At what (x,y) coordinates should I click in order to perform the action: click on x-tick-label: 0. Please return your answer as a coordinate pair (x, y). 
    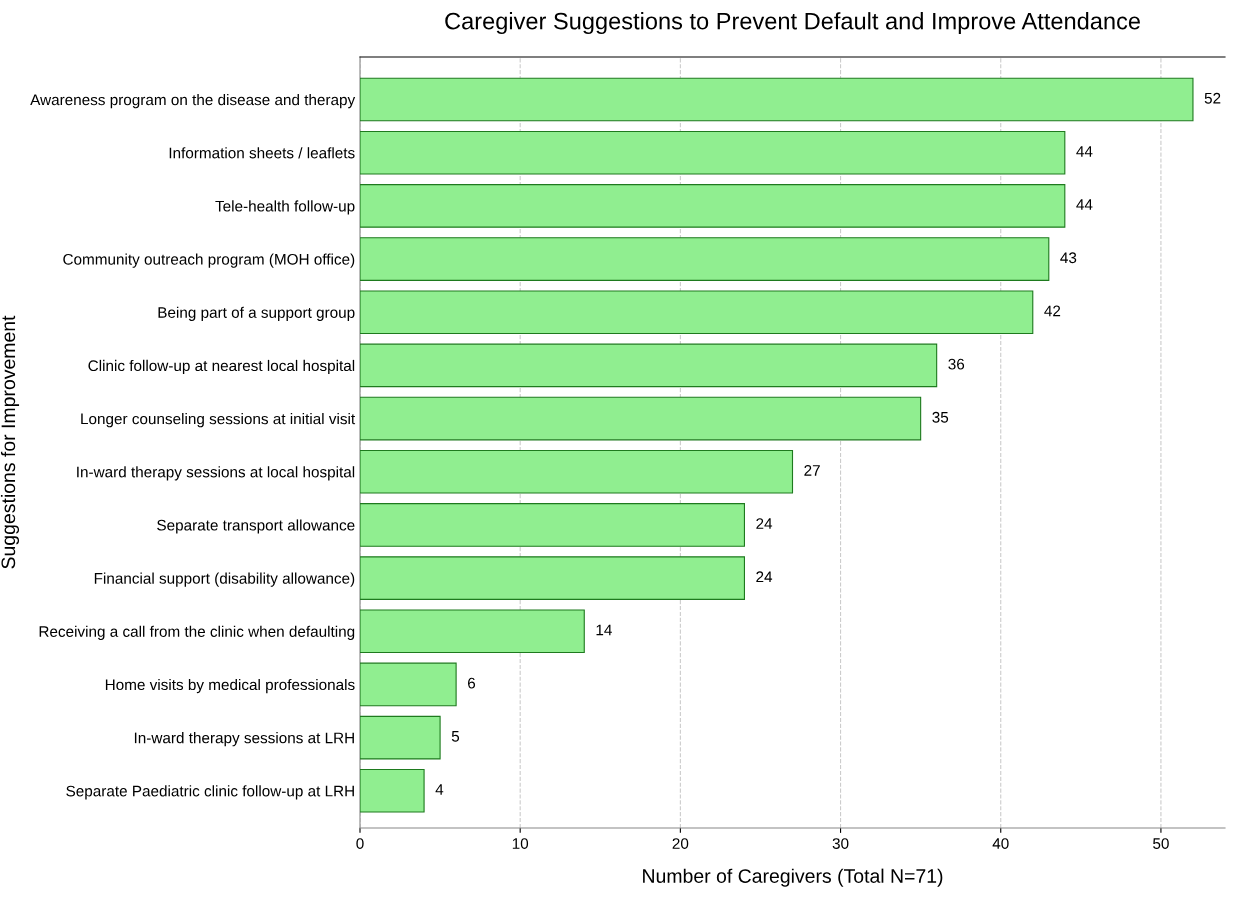
    Looking at the image, I should click on (360, 843).